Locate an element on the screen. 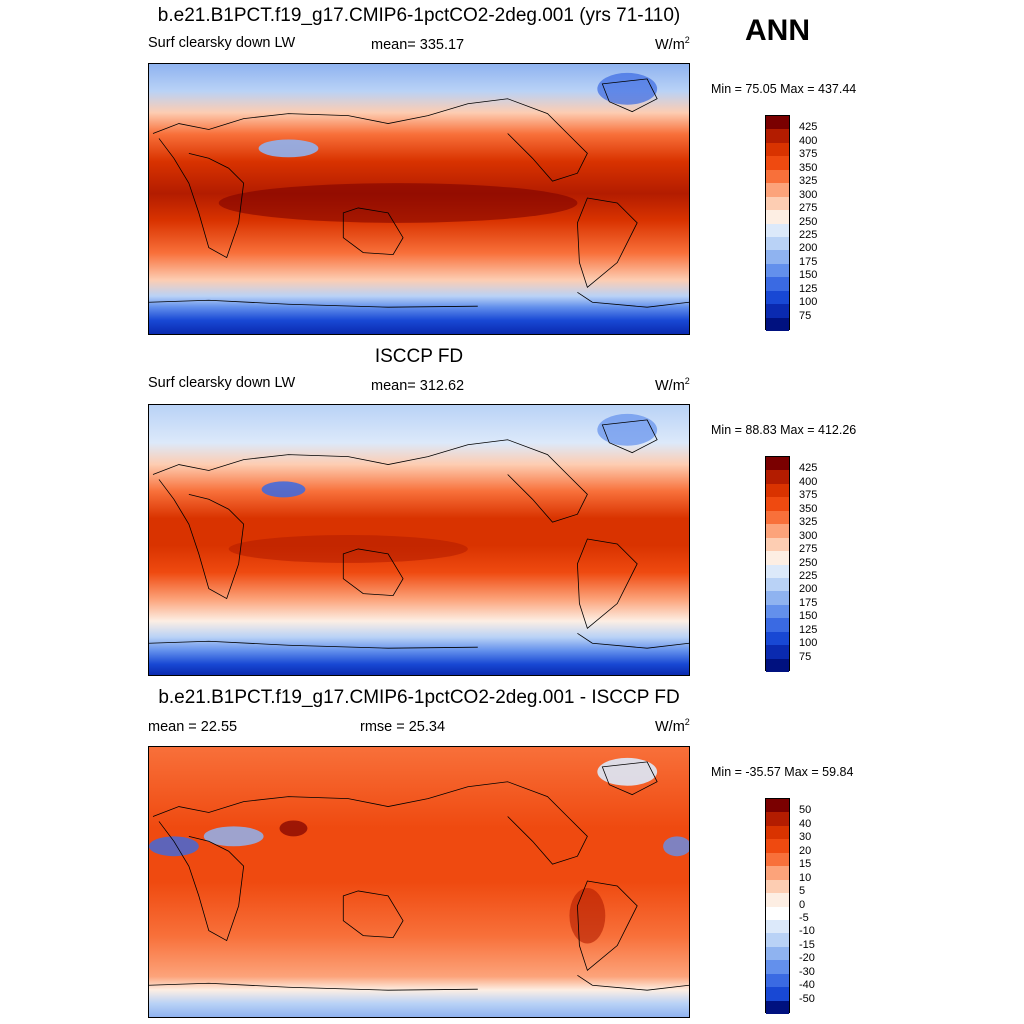 This screenshot has width=1024, height=1024. colorbar-diff is located at coordinates (777, 906).